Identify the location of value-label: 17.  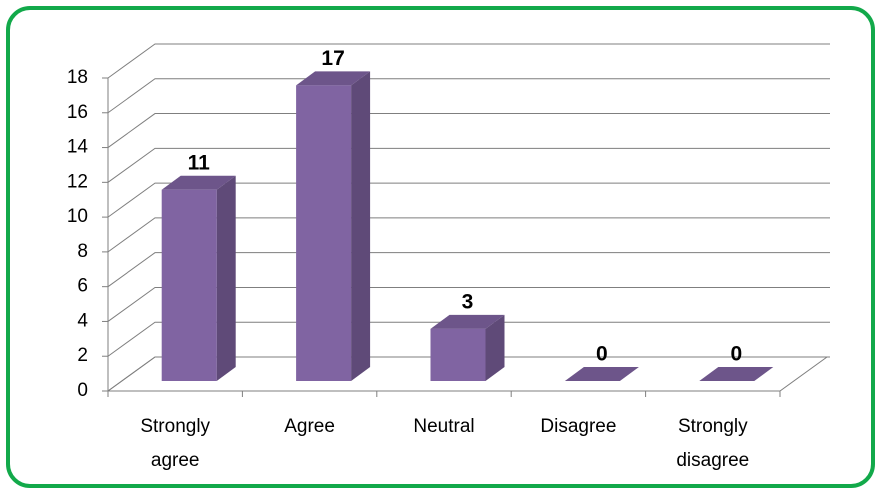
(332, 58).